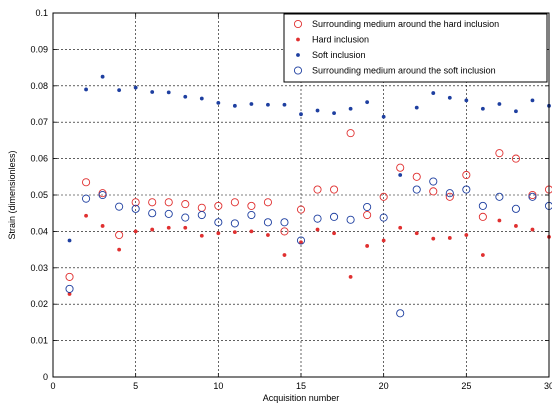 The height and width of the screenshot is (408, 552). Describe the element at coordinates (12, 194) in the screenshot. I see `y-axis-label: Strain (dimensionless)` at that location.